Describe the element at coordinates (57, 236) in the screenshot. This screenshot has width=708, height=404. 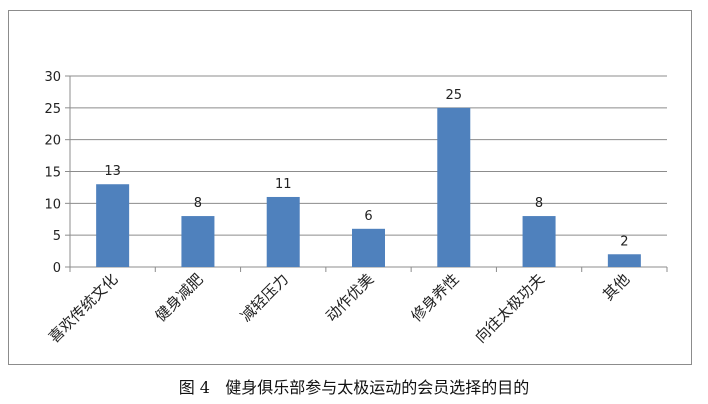
I see `y-tick-label: 5` at that location.